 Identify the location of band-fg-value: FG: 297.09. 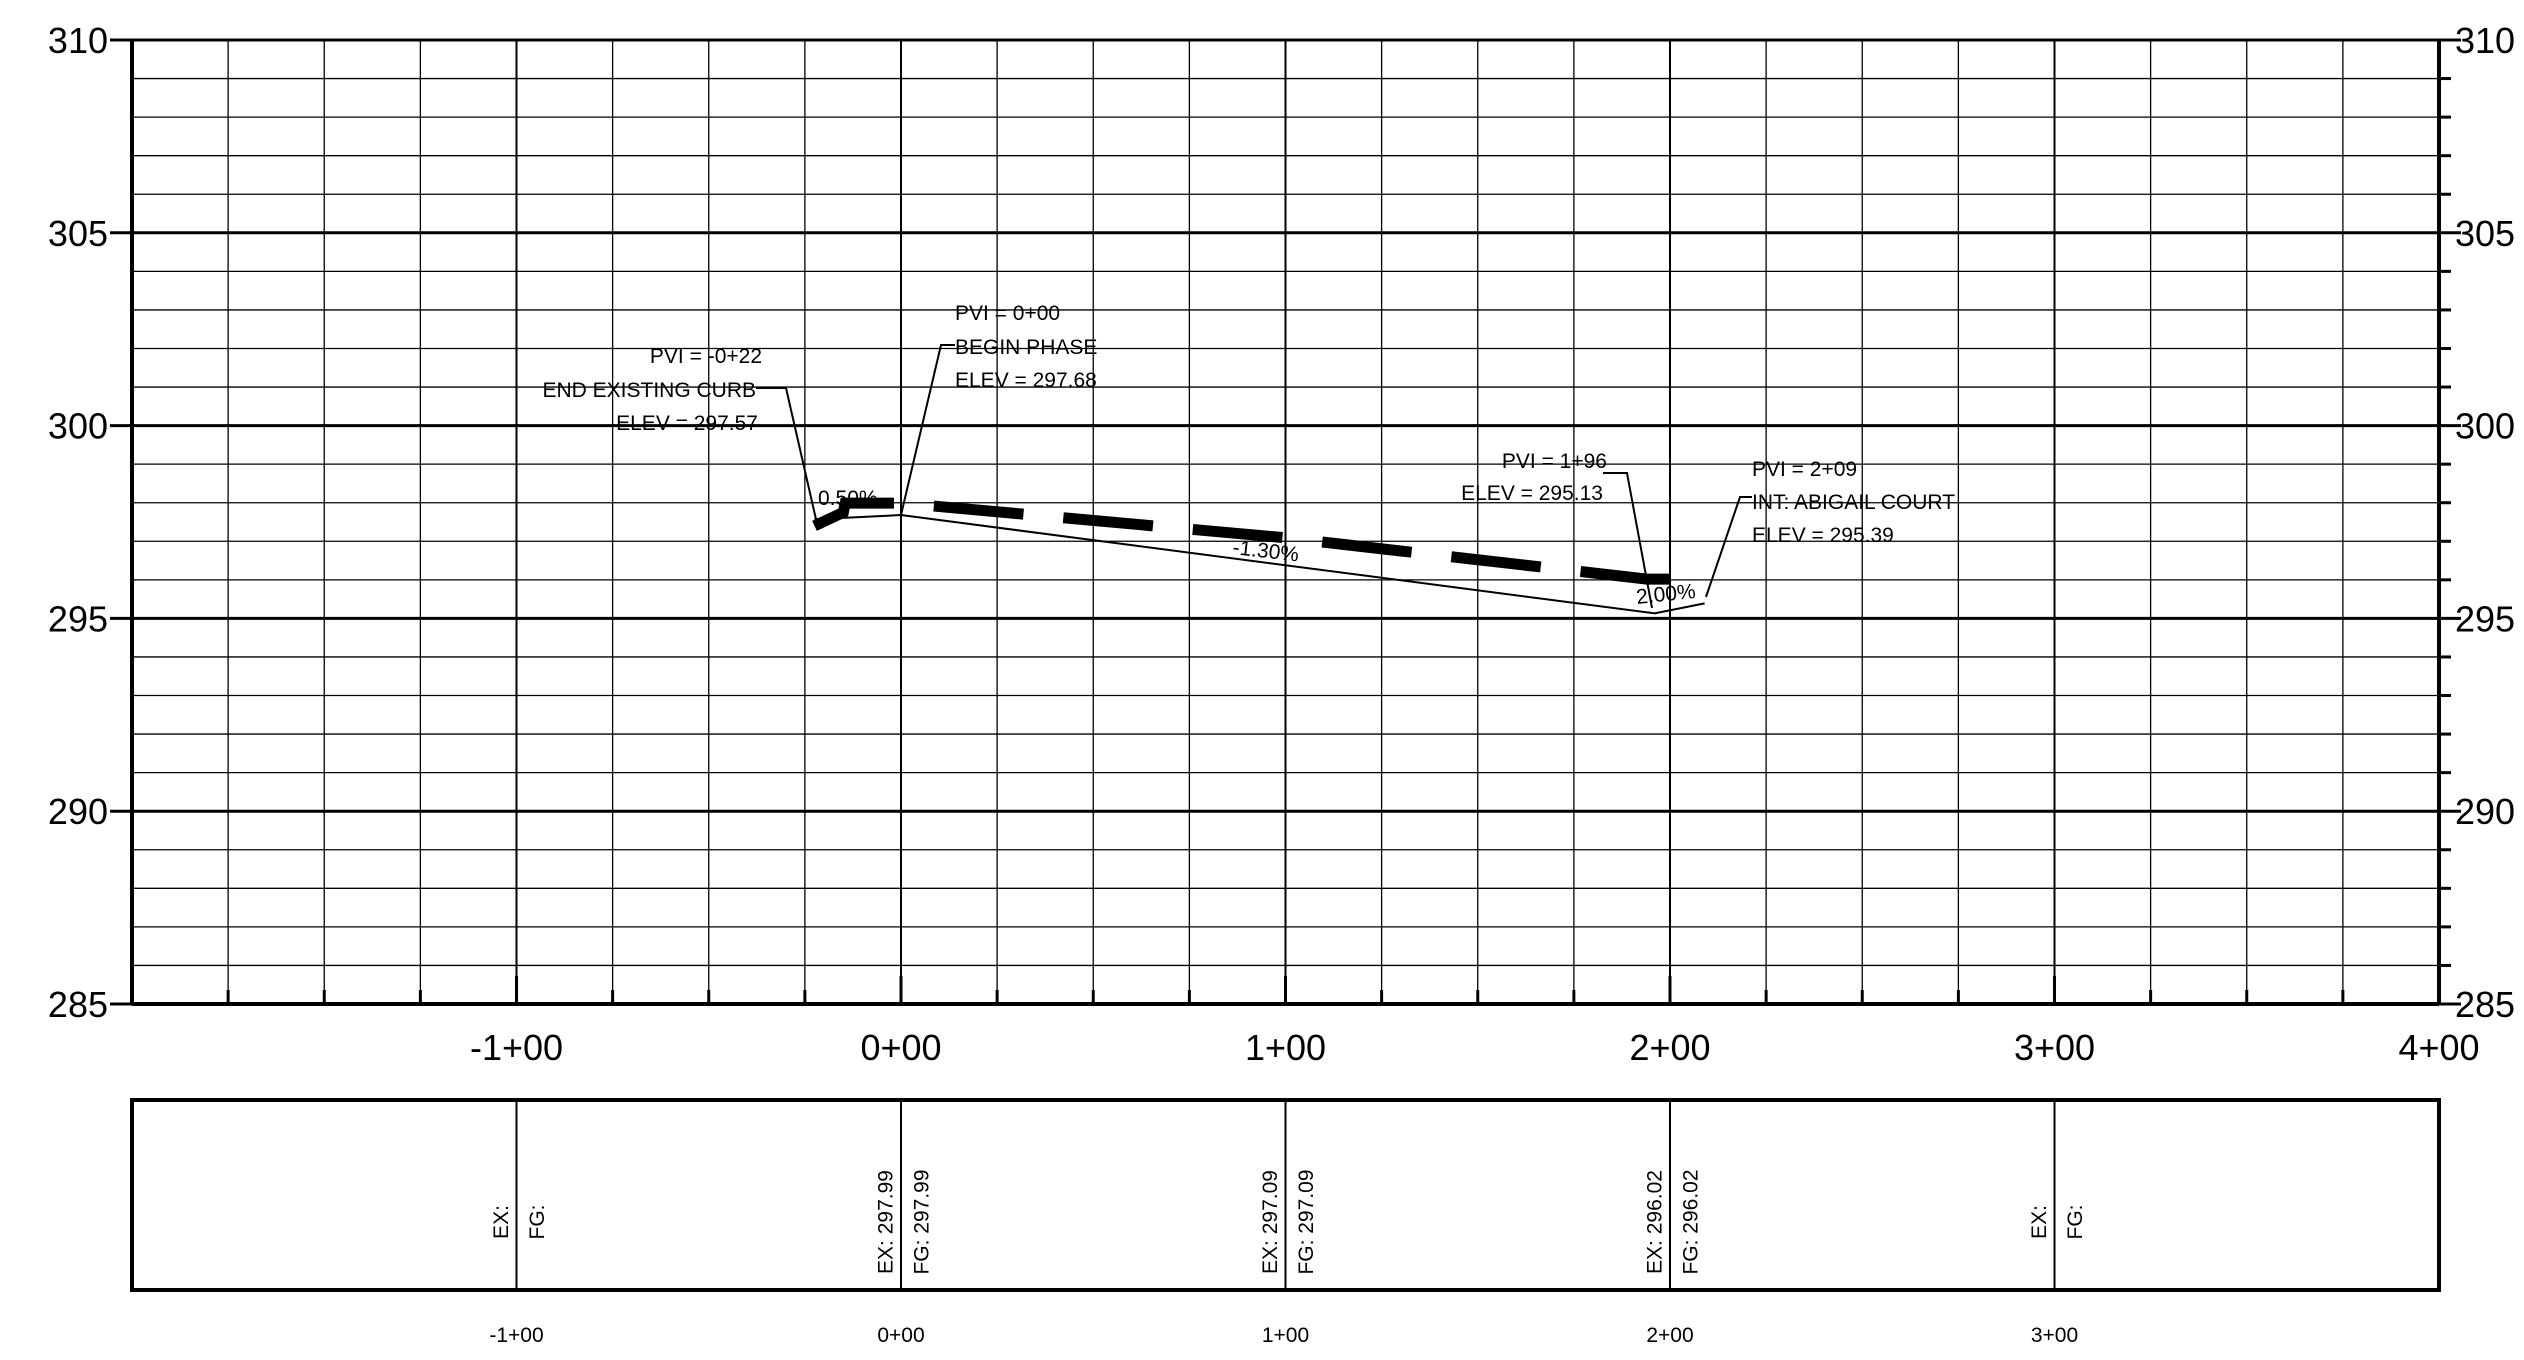
(1306, 1221).